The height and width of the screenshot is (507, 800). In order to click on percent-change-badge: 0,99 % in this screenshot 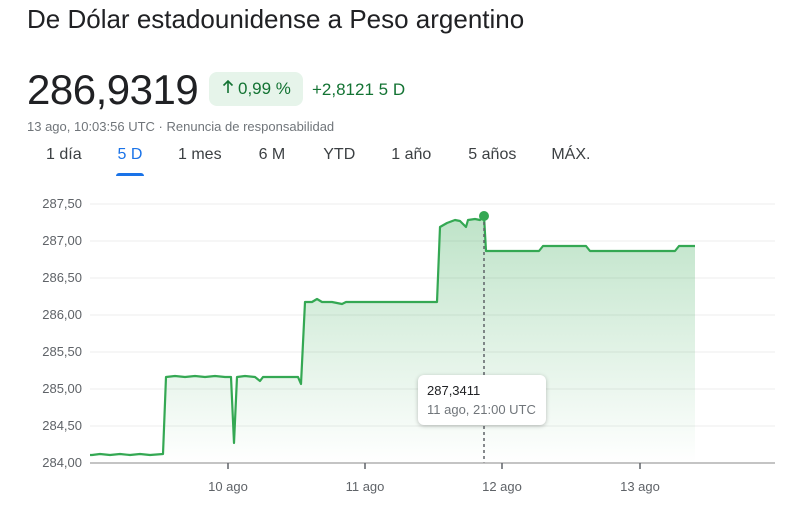, I will do `click(256, 89)`.